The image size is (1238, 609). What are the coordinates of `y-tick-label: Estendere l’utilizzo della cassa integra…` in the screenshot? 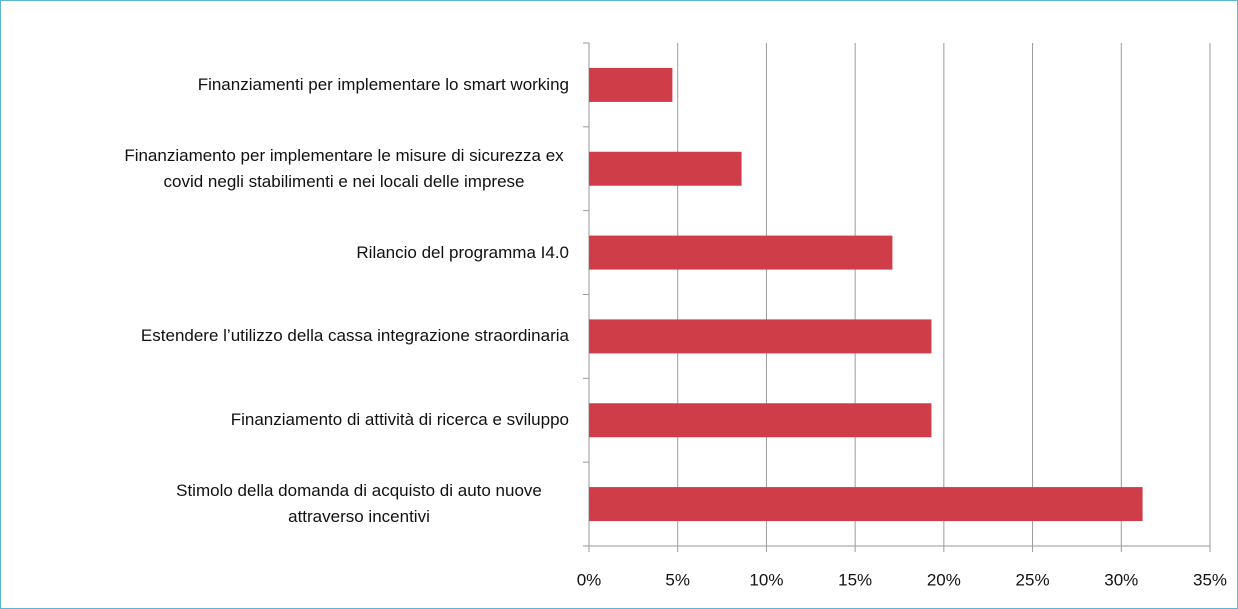 It's located at (354, 336).